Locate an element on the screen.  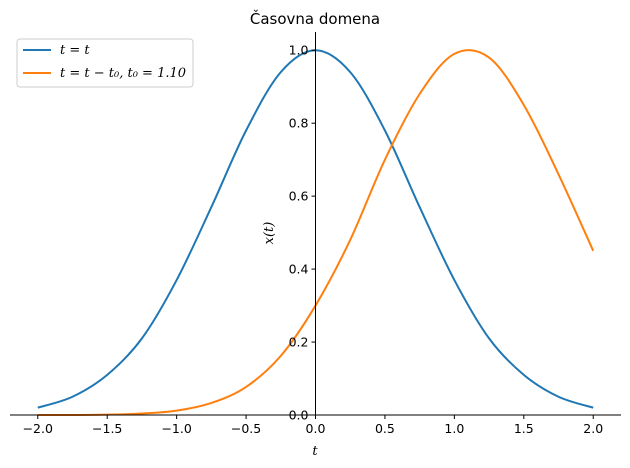
x-tick-label: −2.0 is located at coordinates (38, 428).